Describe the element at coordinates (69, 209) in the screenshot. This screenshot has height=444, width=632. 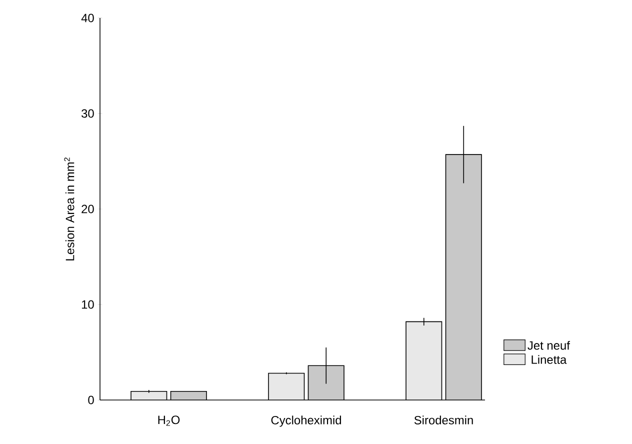
I see `y-axis-title: Lesion Area in mm$^{2}$` at that location.